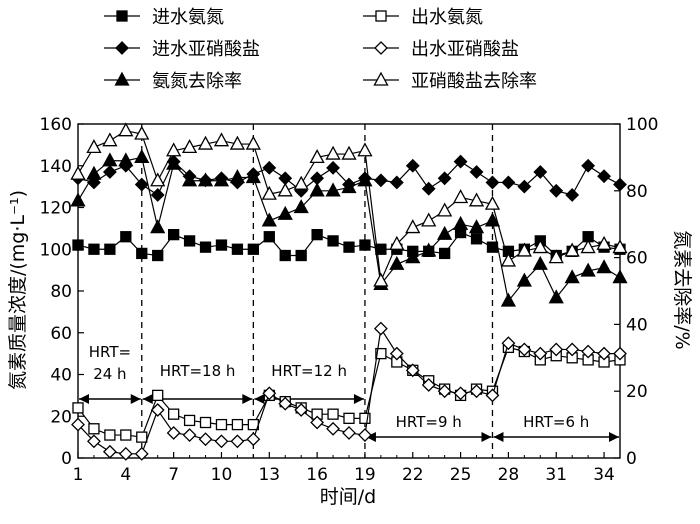  I want to click on legend-item: 出水亚硝酸盐, so click(441, 49).